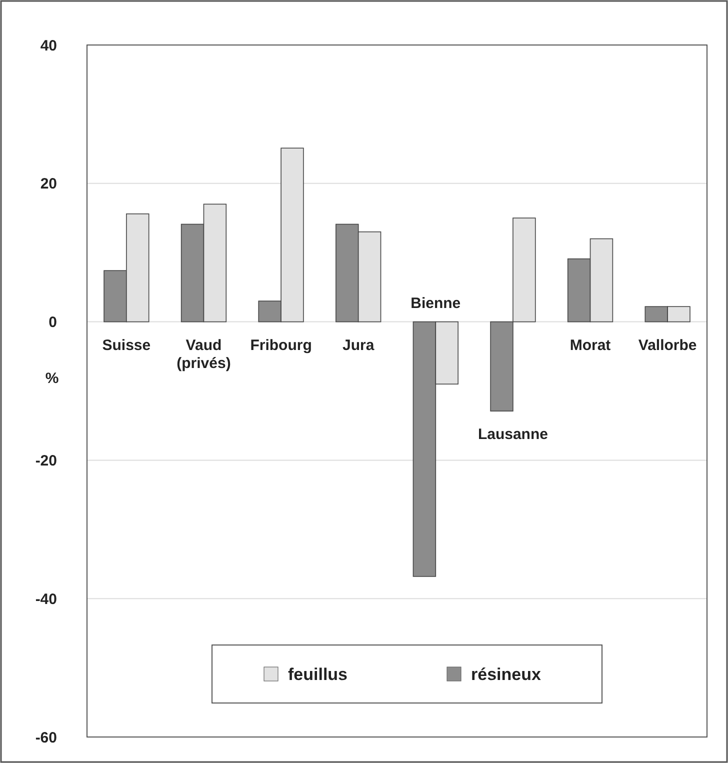 Image resolution: width=728 pixels, height=763 pixels. I want to click on x-tick-label: Jura, so click(358, 345).